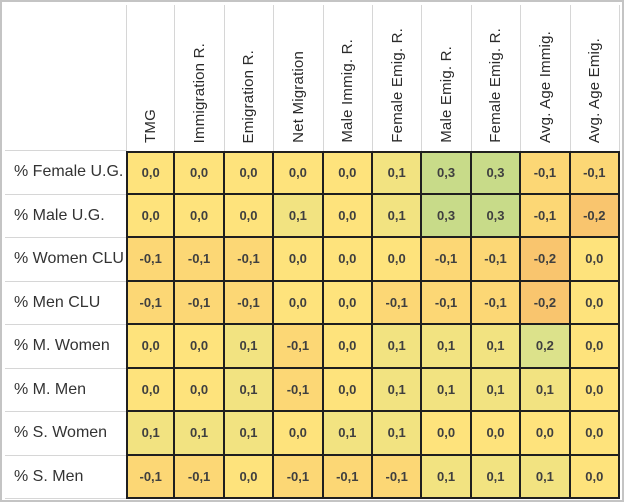 The image size is (624, 502). What do you see at coordinates (545, 87) in the screenshot?
I see `column-header-label: Avg. Age Immig.` at bounding box center [545, 87].